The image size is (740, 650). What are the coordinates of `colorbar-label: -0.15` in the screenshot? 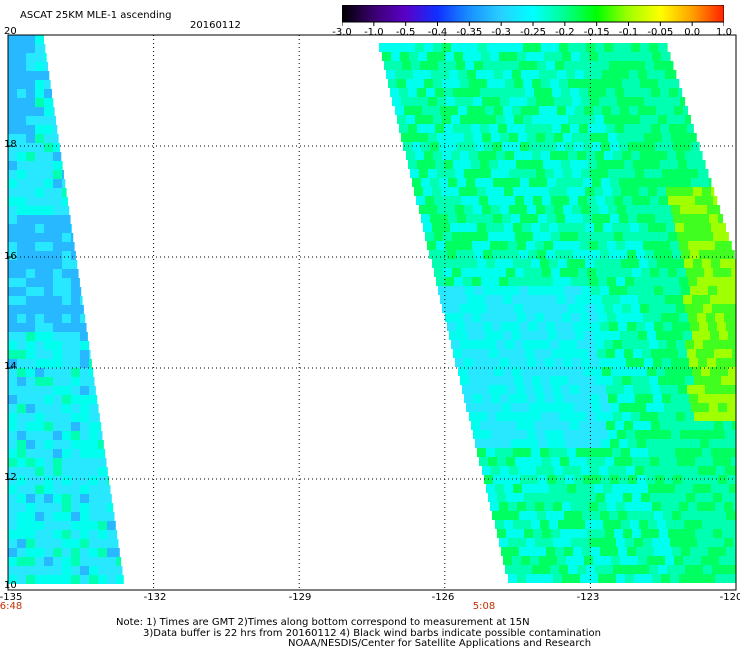 It's located at (596, 32).